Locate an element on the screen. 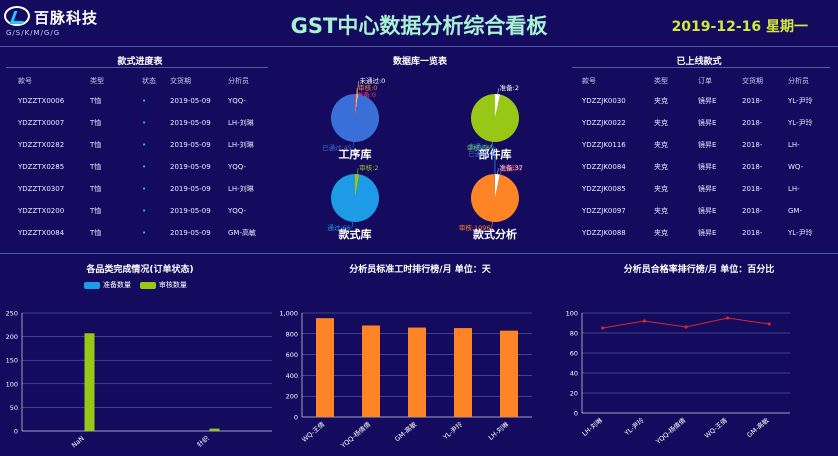  progress-table-row: YDZZTX0282 T恤 • 2019-05-09 LH-刘琳 is located at coordinates (143, 145).